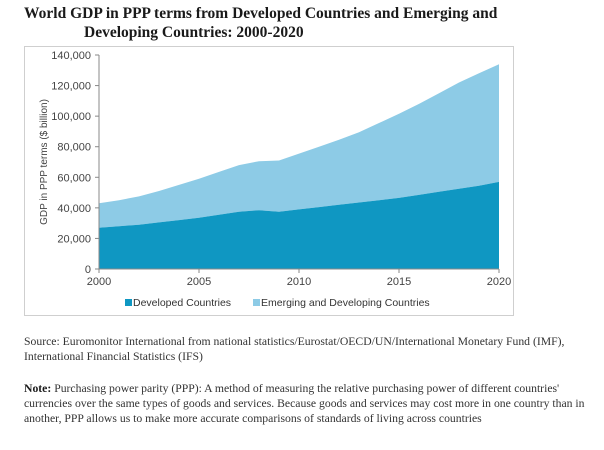 The height and width of the screenshot is (450, 604). Describe the element at coordinates (128, 302) in the screenshot. I see `legend-swatch-developed` at that location.